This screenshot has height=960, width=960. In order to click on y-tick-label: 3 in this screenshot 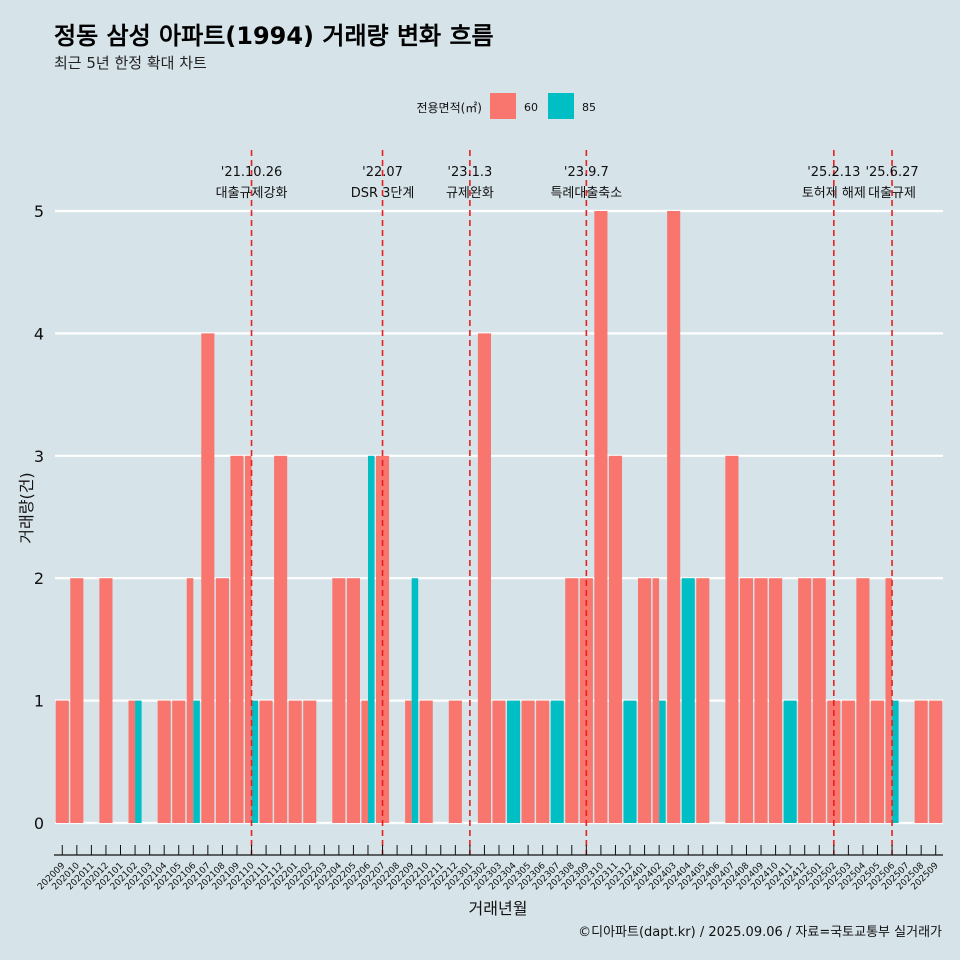, I will do `click(39, 456)`.